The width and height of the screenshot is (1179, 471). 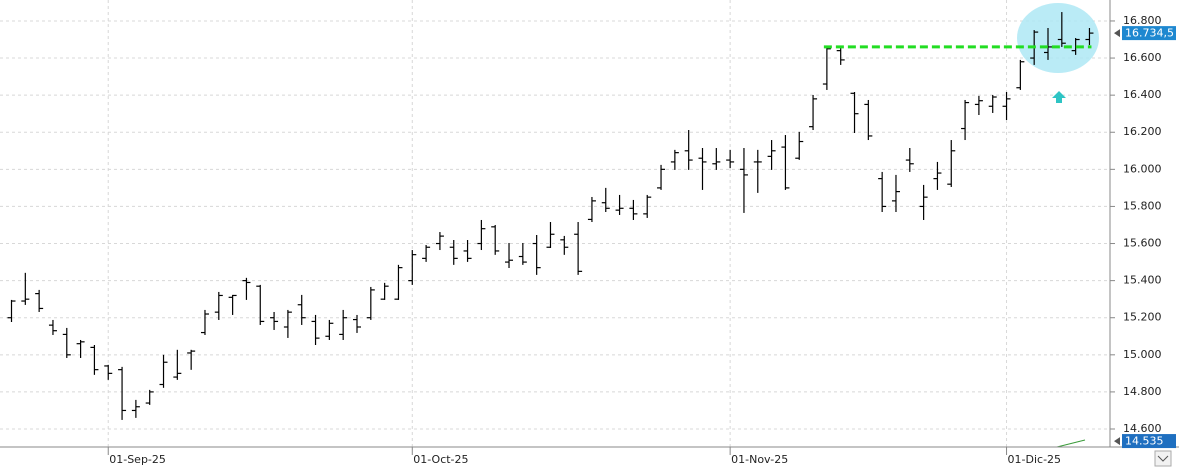 I want to click on y-tick-label: 15.800, so click(x=1142, y=205).